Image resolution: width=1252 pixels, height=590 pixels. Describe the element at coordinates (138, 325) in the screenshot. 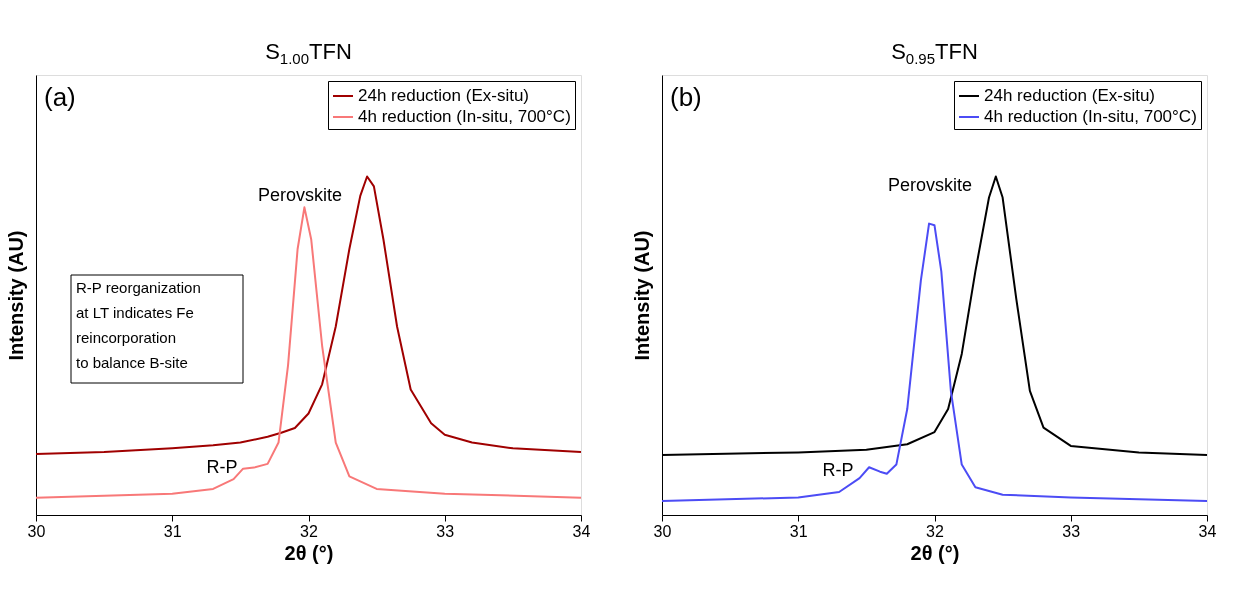

I see `annotation: R-P reorganization at LT indicates Fe reincorporation to balance B-site` at that location.